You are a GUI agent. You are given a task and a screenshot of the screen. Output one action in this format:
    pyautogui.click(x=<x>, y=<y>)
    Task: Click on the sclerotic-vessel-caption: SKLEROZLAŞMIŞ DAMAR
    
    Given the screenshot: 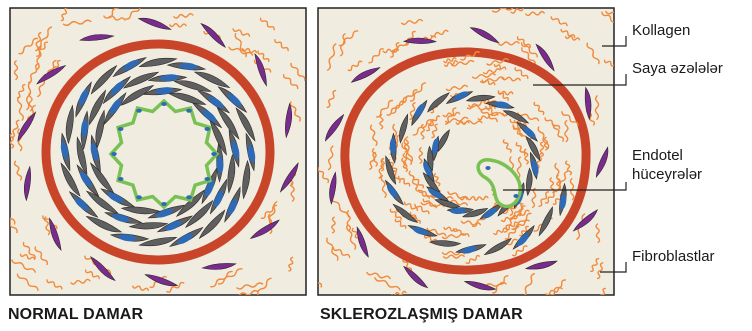 What is the action you would take?
    pyautogui.click(x=421, y=314)
    